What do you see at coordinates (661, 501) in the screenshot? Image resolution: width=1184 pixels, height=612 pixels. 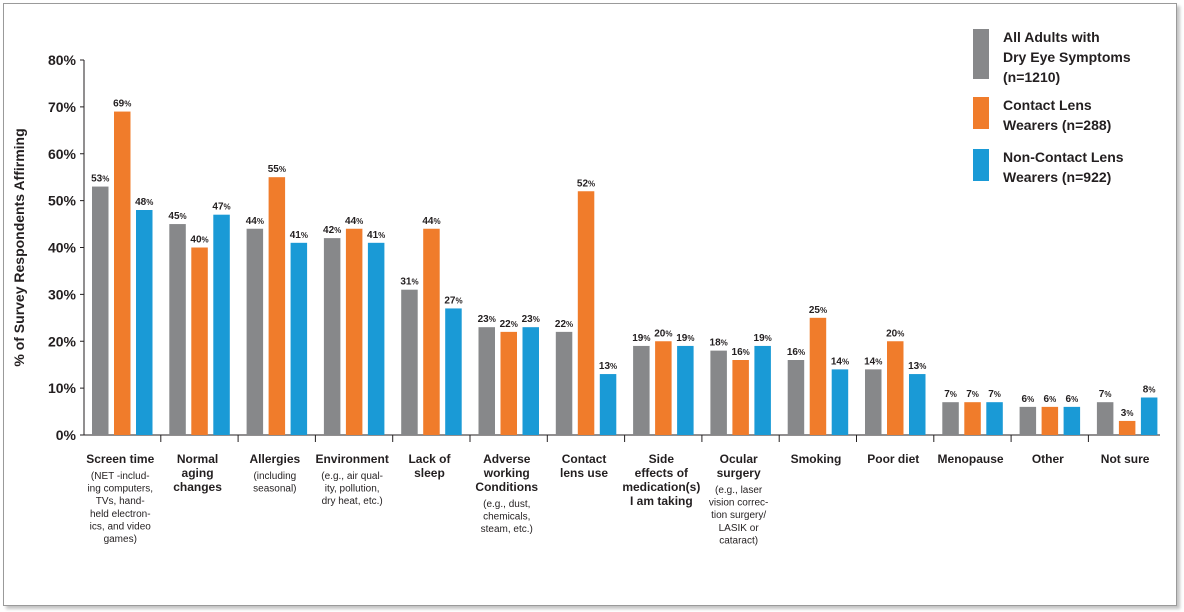 I see `category-label: I am taking` at bounding box center [661, 501].